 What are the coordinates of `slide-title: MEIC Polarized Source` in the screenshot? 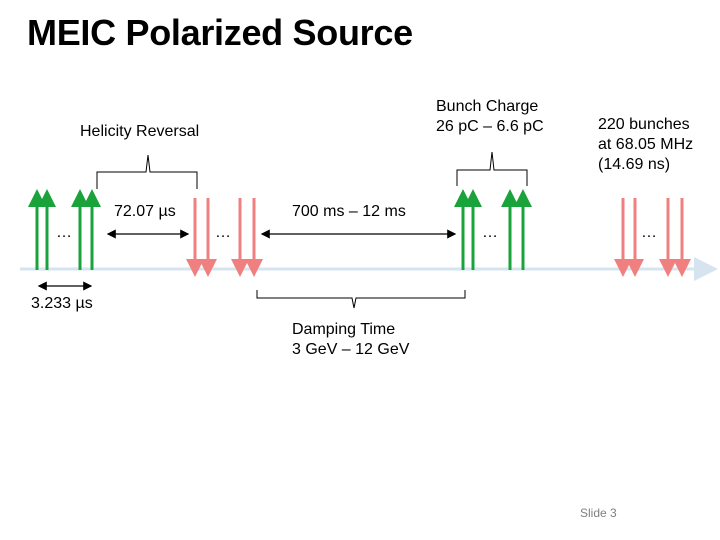 It's located at (220, 32).